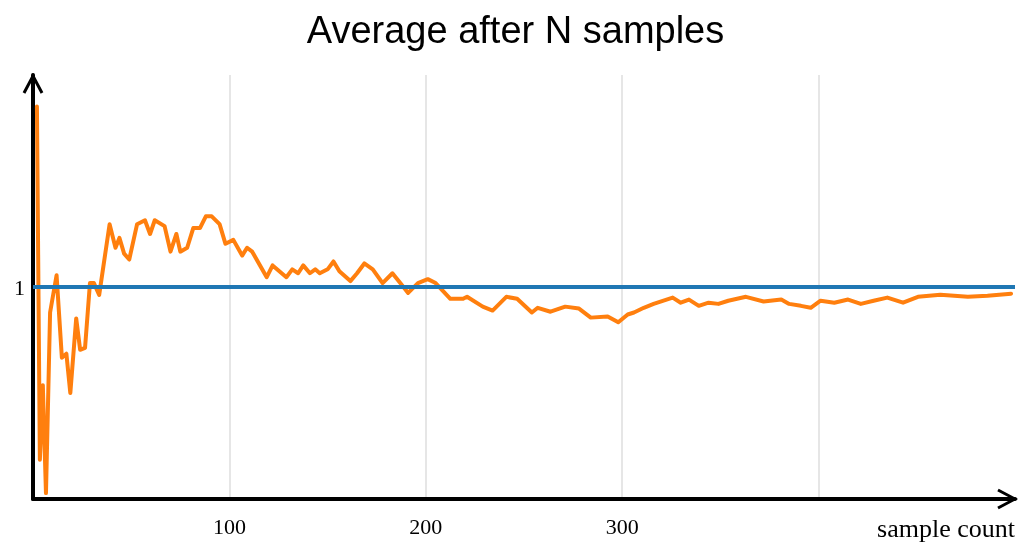 The width and height of the screenshot is (1031, 551). Describe the element at coordinates (229, 526) in the screenshot. I see `x-tick-label: 100` at that location.